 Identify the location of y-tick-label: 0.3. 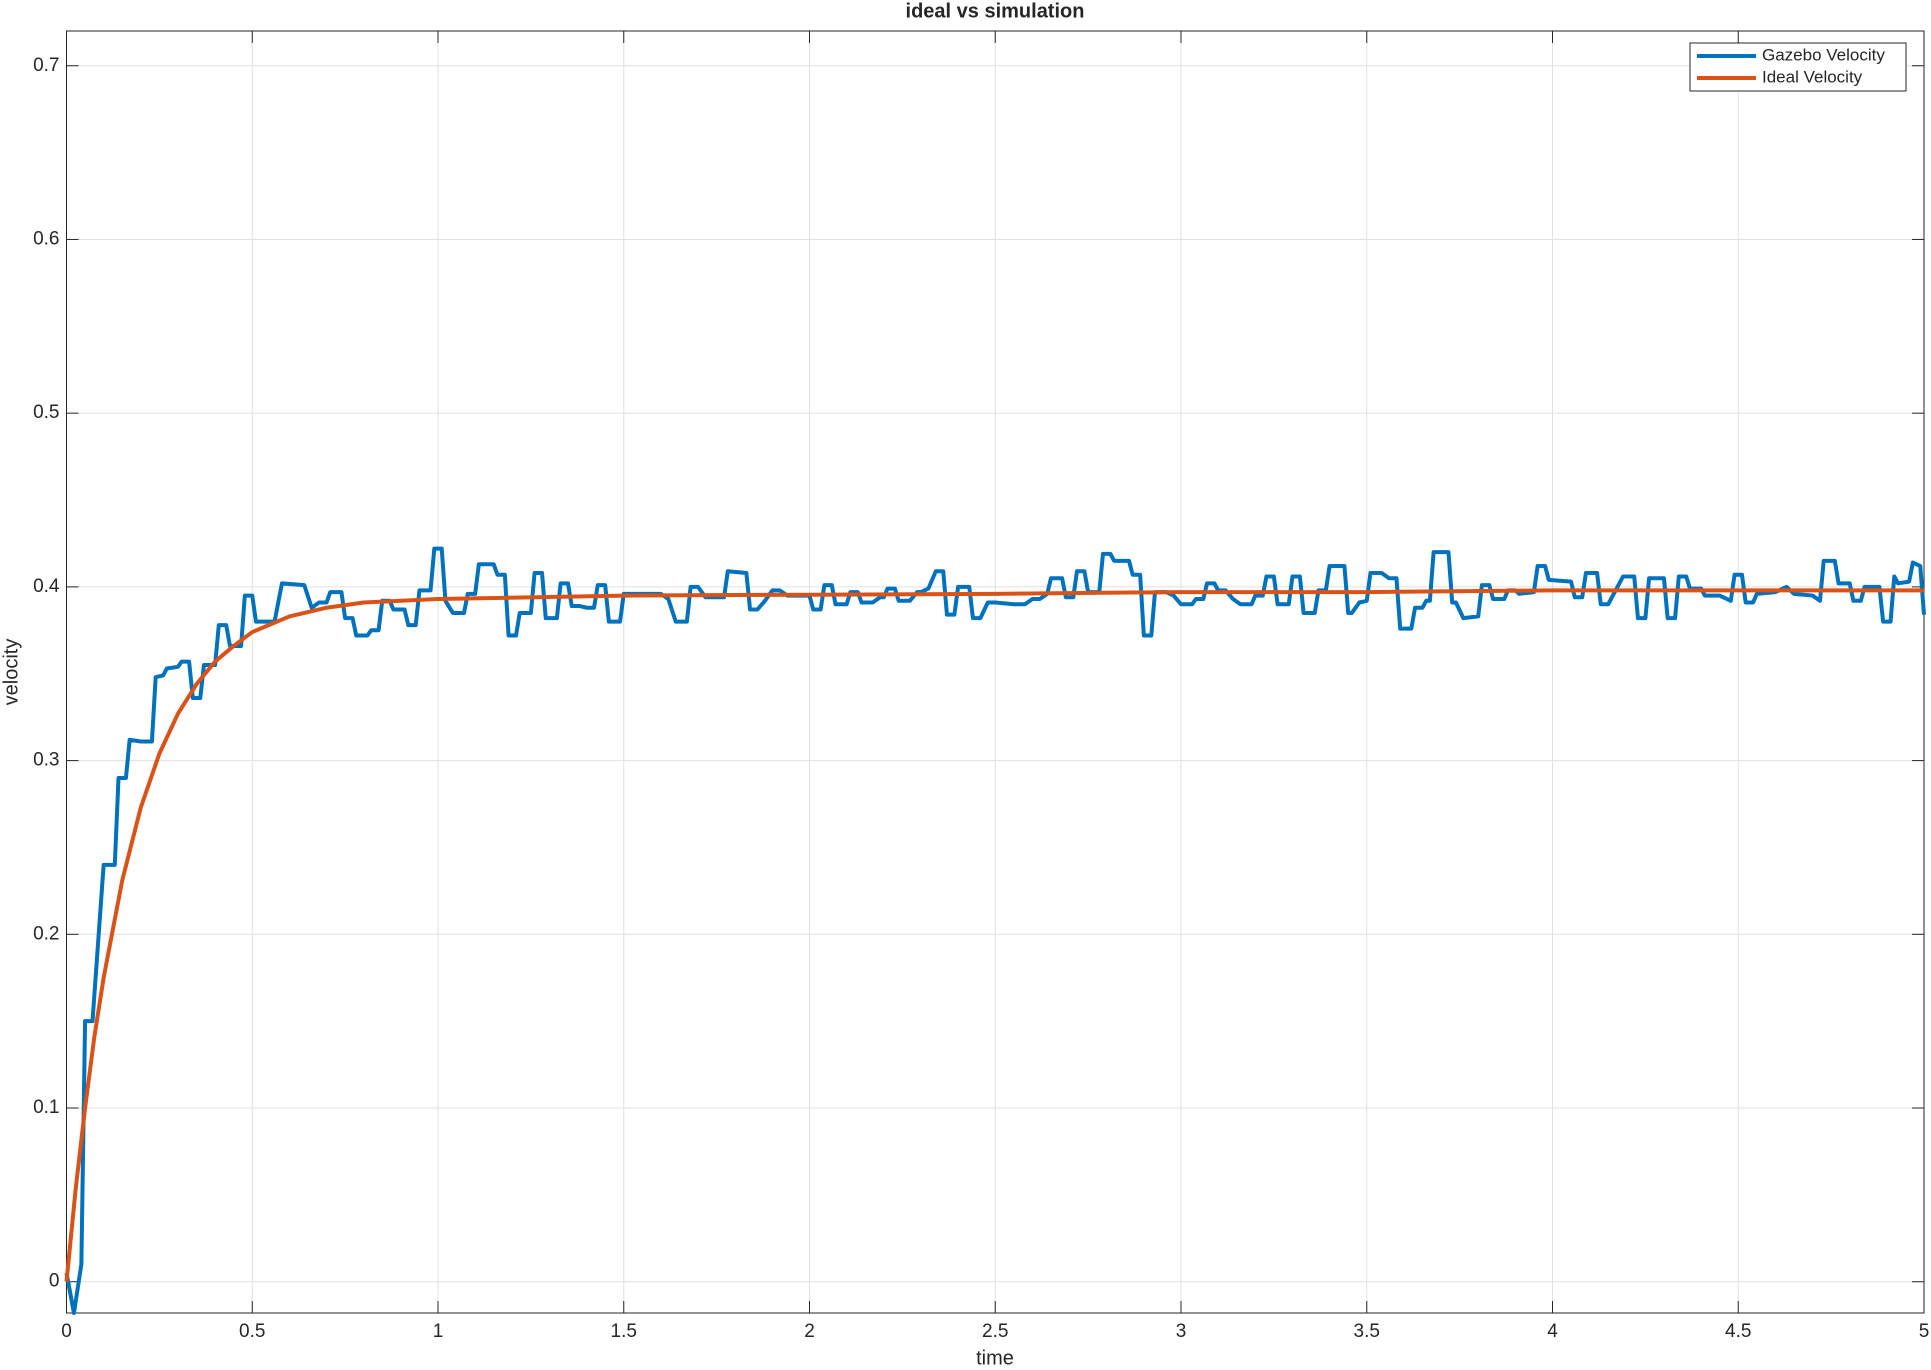
(46, 760).